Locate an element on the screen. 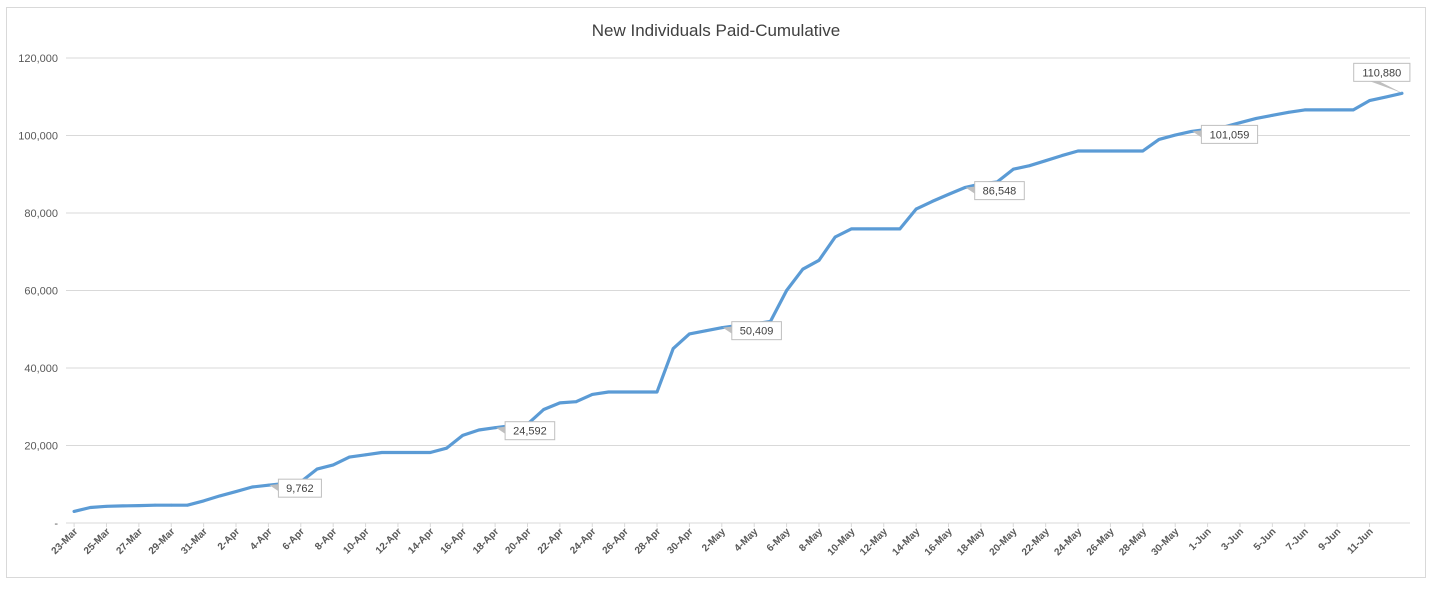 The height and width of the screenshot is (592, 1432). x-tick-label: 28-Apr is located at coordinates (648, 541).